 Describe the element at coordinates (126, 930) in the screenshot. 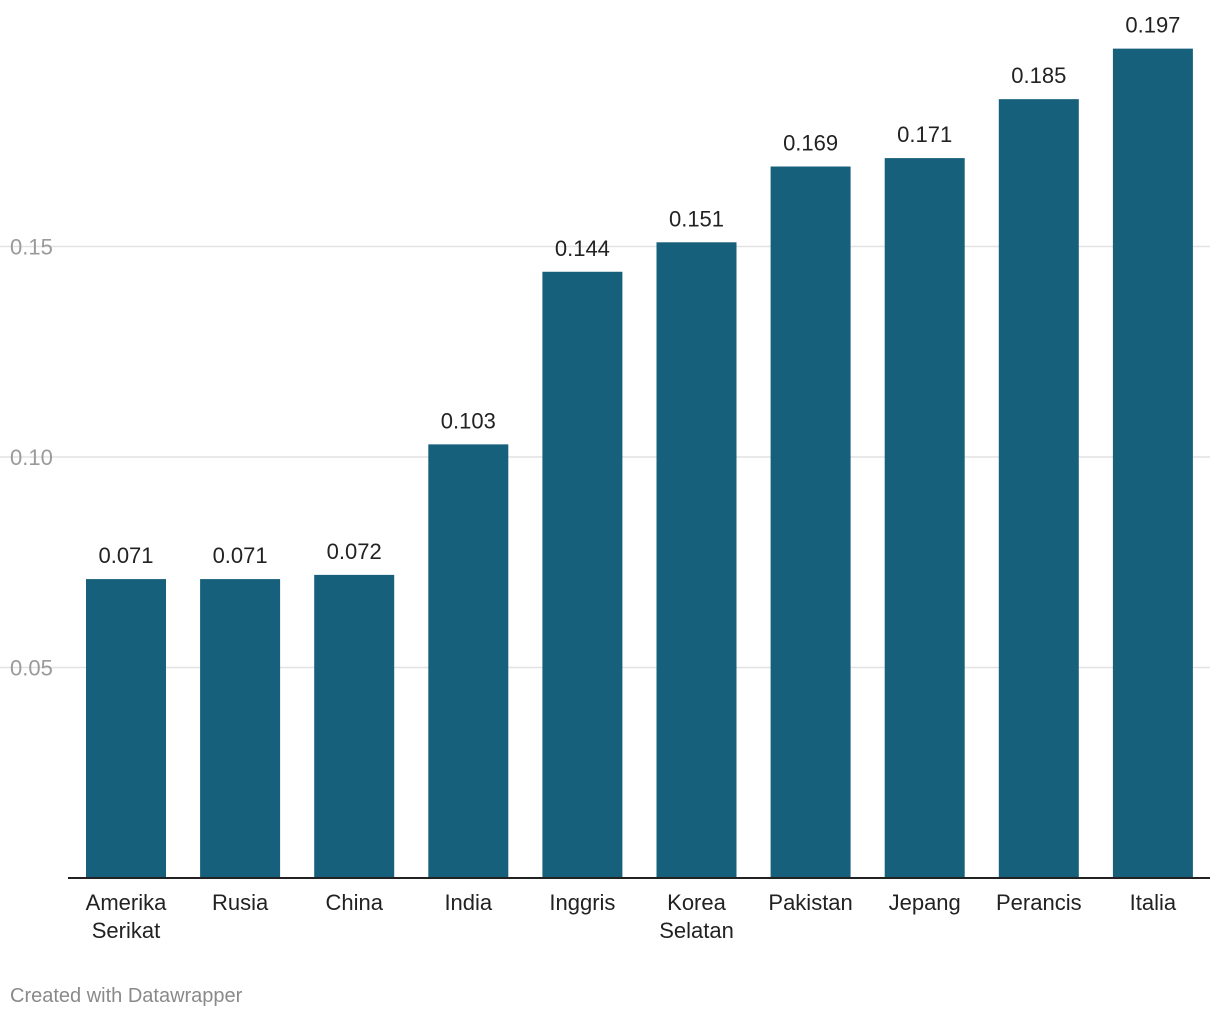

I see `category-label: Serikat` at that location.